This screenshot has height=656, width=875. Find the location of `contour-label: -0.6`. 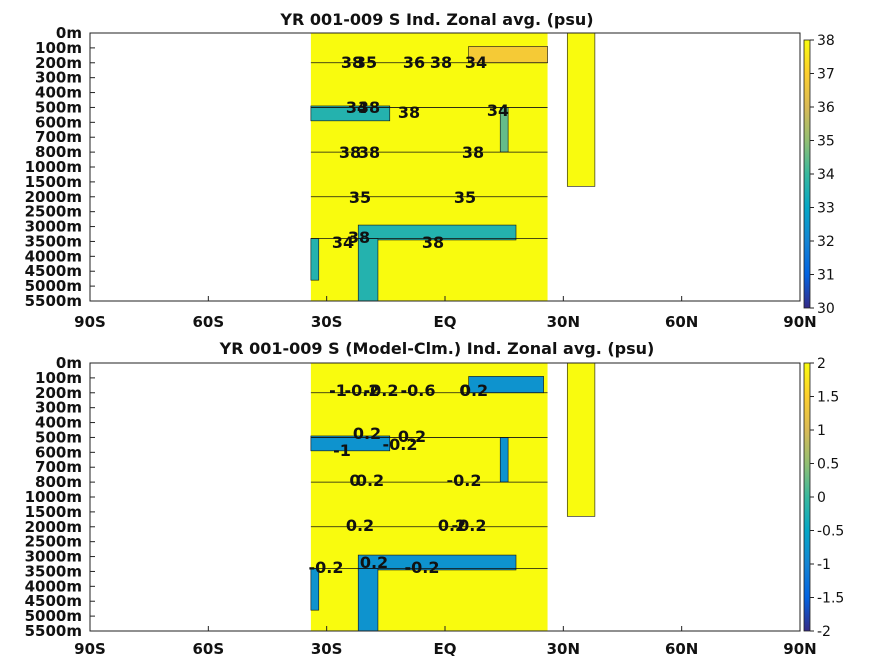

contour-label: -0.6 is located at coordinates (418, 390).